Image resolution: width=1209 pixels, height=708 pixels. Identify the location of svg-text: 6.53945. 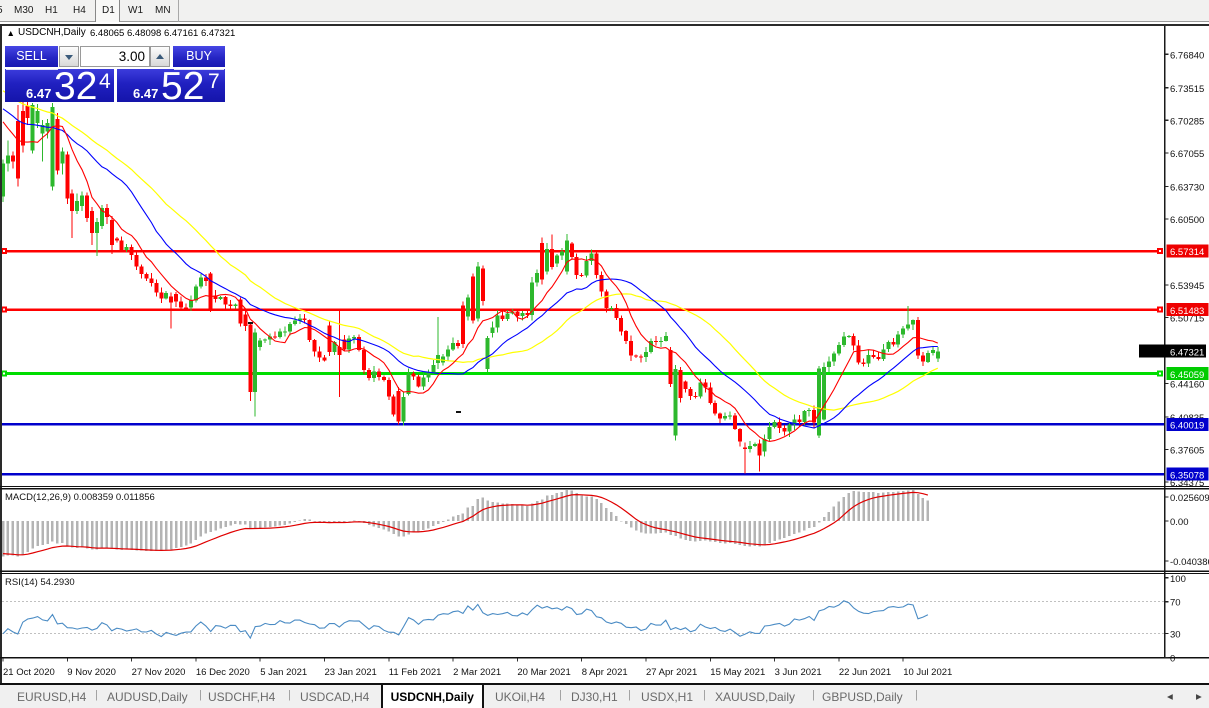
(1187, 286).